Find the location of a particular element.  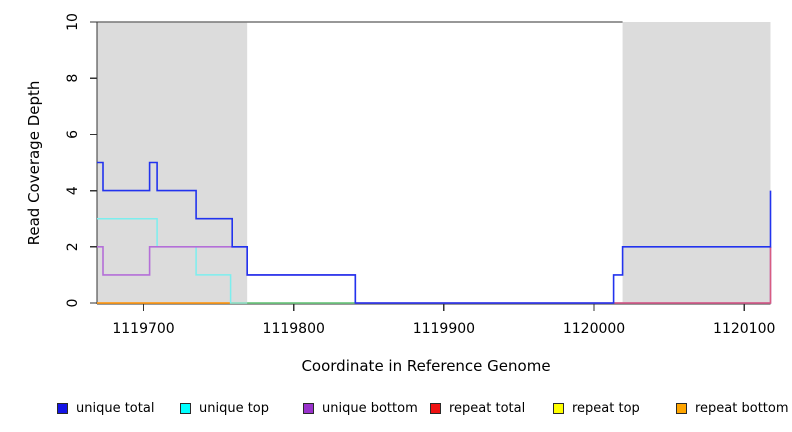

legend-item-repeat-total: repeat total is located at coordinates (477, 408).